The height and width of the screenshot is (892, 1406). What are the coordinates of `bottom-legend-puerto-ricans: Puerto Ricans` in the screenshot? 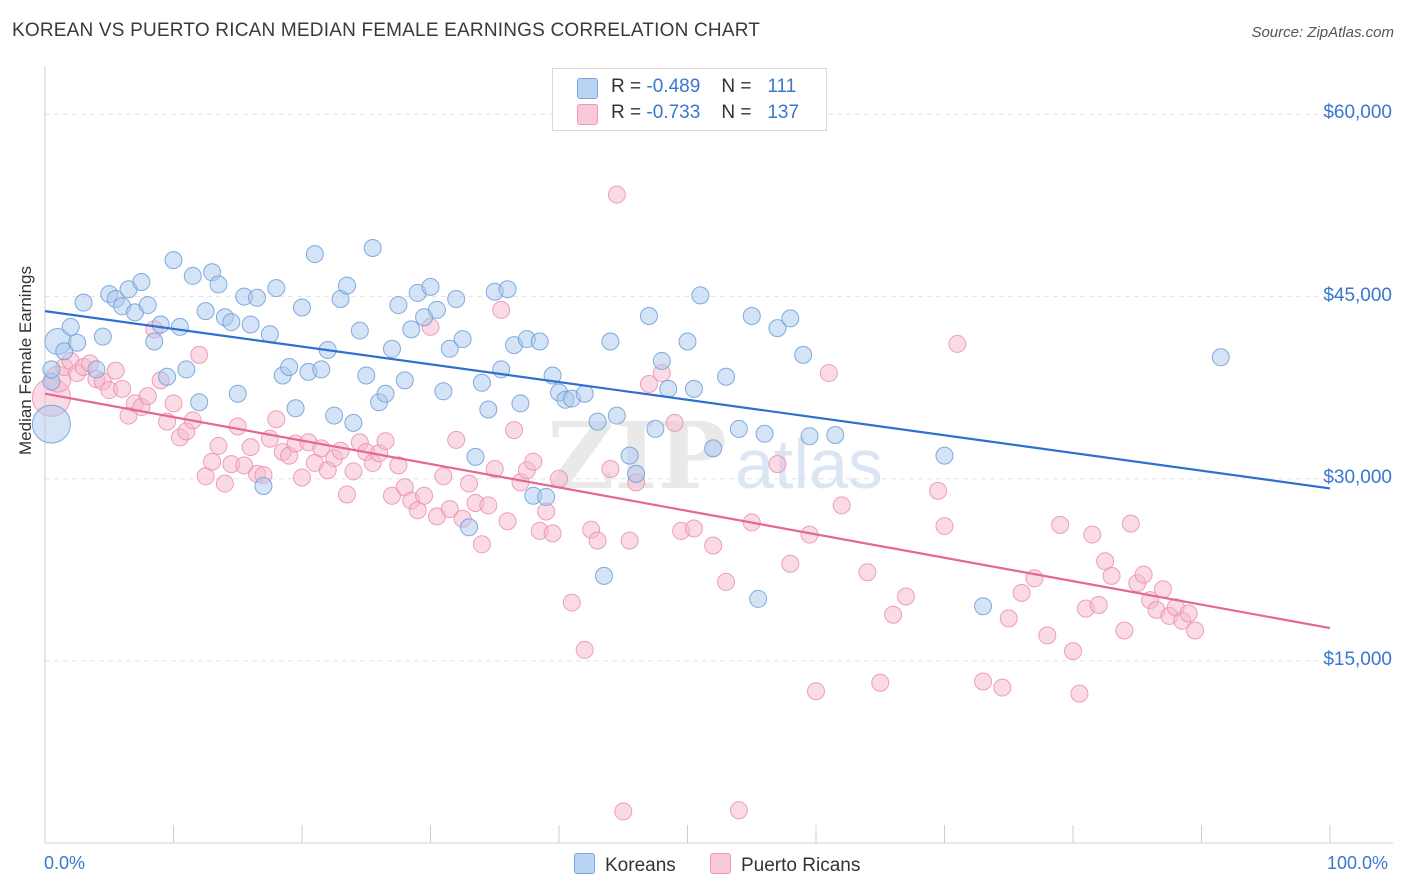 It's located at (785, 865).